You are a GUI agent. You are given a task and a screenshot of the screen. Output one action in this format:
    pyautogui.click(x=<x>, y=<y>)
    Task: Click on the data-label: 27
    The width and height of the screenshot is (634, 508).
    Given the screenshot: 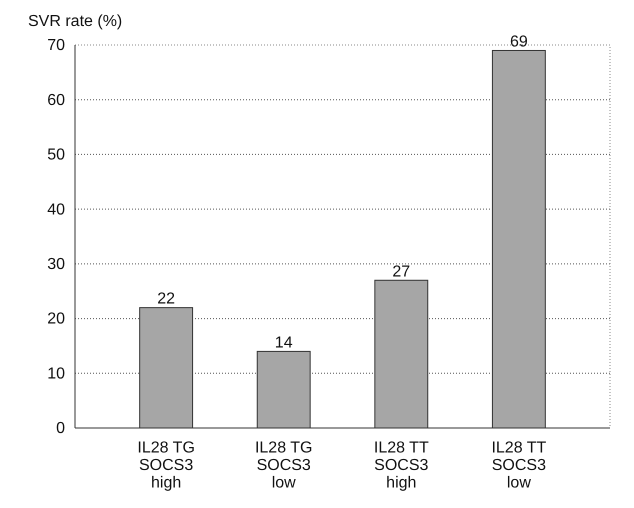 What is the action you would take?
    pyautogui.click(x=401, y=271)
    